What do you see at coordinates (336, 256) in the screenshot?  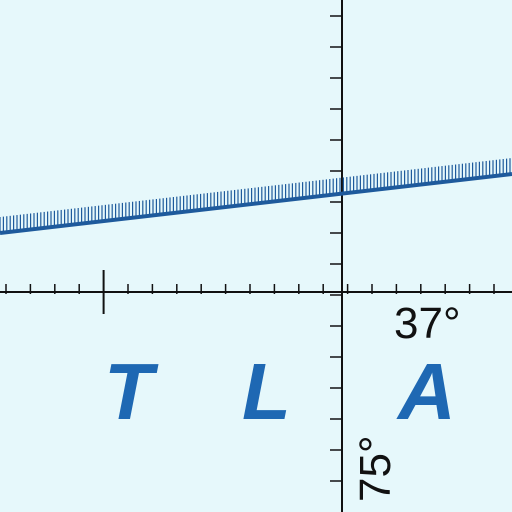 I see `longitude-line` at bounding box center [336, 256].